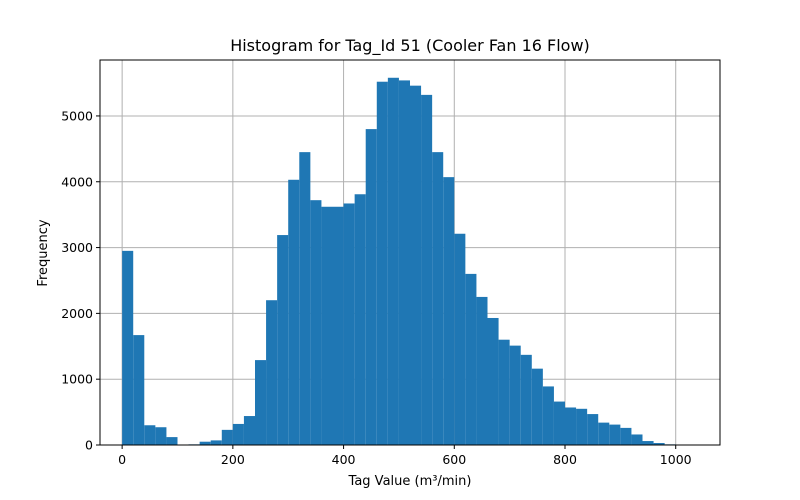 The image size is (800, 500). What do you see at coordinates (77, 313) in the screenshot?
I see `y-tick-label: 2000` at bounding box center [77, 313].